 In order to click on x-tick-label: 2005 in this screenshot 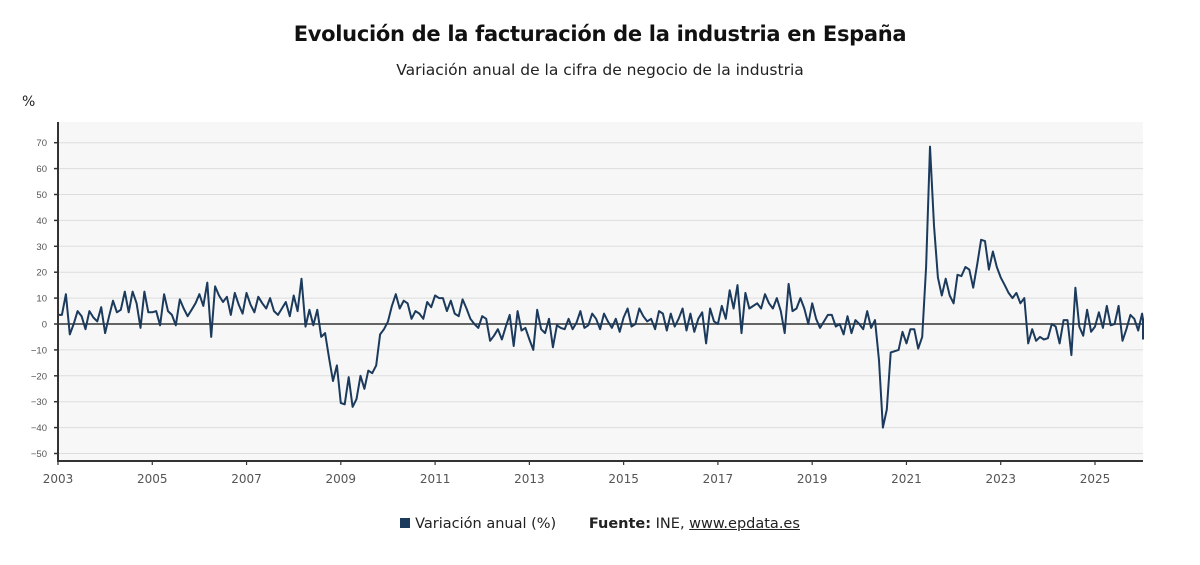, I will do `click(152, 479)`.